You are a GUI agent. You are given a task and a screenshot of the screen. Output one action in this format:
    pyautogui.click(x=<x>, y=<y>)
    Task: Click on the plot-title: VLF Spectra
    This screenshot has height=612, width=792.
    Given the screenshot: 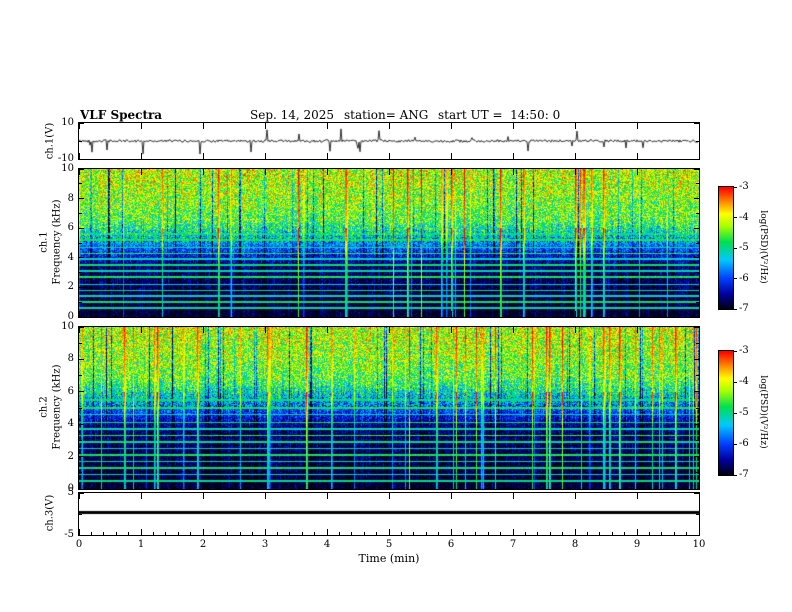 What is the action you would take?
    pyautogui.click(x=121, y=115)
    